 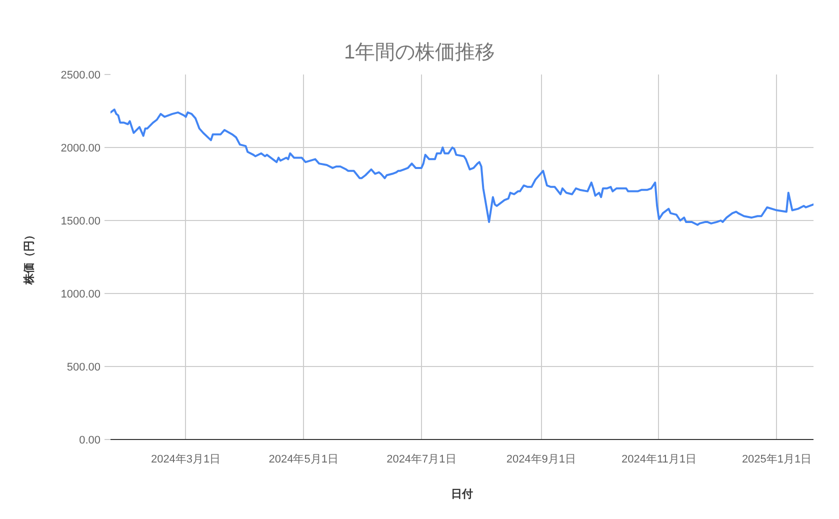 What do you see at coordinates (421, 460) in the screenshot?
I see `x-tick-label: 2024年7月1日` at bounding box center [421, 460].